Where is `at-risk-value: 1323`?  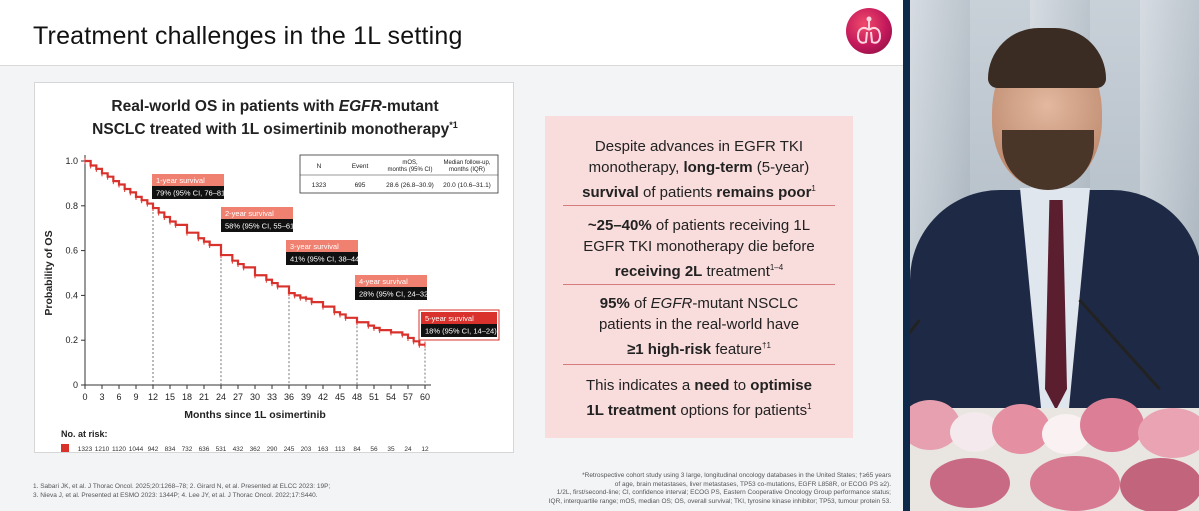 at-risk-value: 1323 is located at coordinates (85, 449).